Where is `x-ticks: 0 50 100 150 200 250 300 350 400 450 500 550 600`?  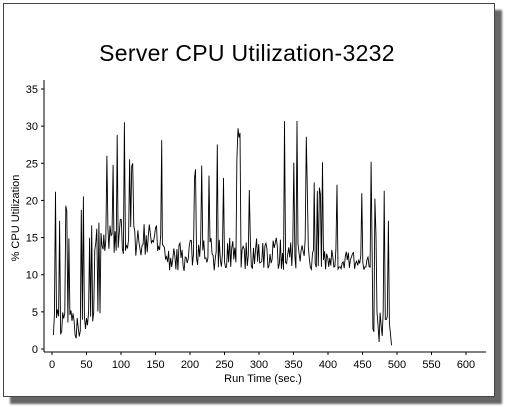
x-ticks: 0 50 100 150 200 250 300 350 400 450 500 550 600 is located at coordinates (262, 361).